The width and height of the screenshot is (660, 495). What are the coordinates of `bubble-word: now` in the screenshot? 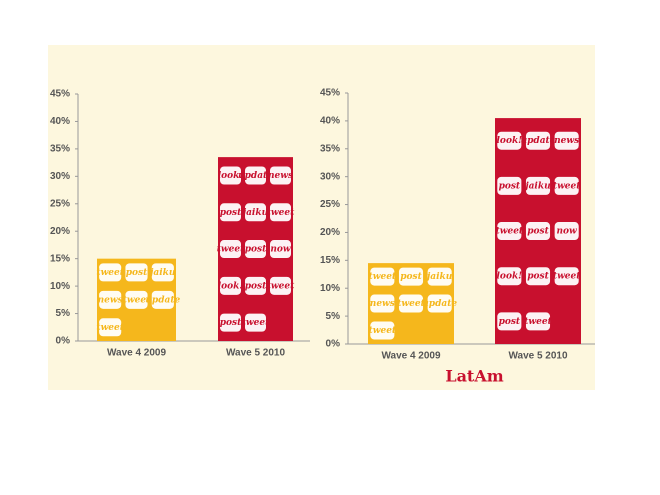 It's located at (567, 232).